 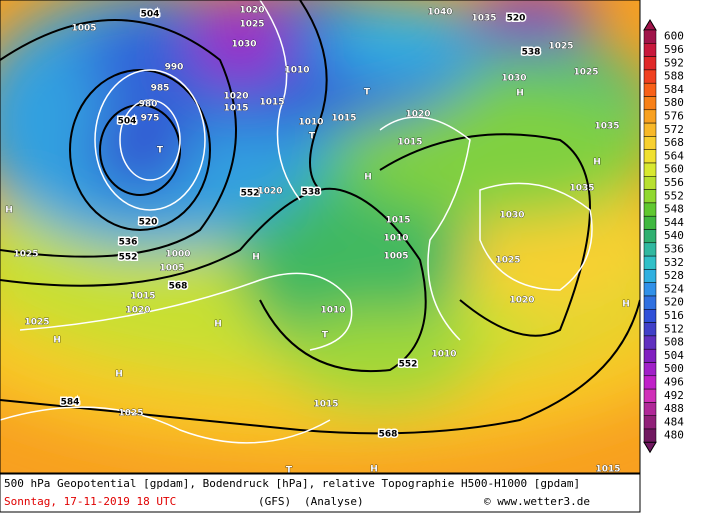 I want to click on colorbar-label: 508, so click(x=674, y=342).